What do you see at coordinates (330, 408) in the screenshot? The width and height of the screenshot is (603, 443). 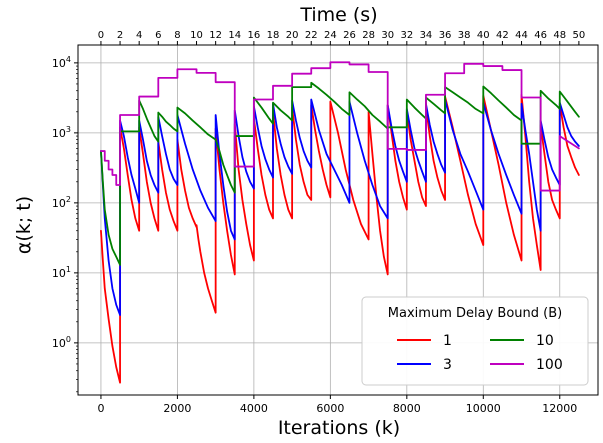 I see `x-tick-label: 6000` at bounding box center [330, 408].